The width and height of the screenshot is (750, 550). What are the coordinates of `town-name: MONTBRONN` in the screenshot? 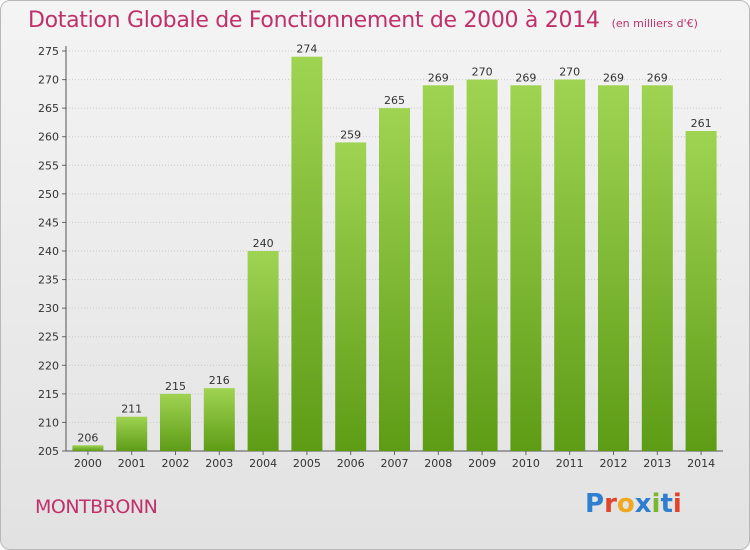 It's located at (96, 507).